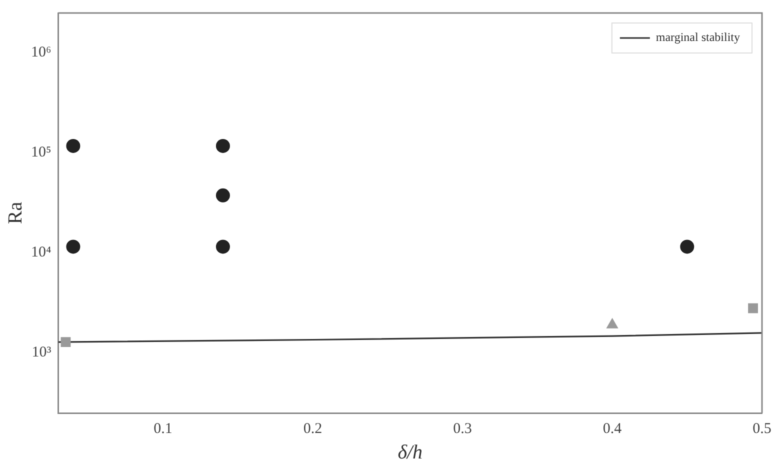 The width and height of the screenshot is (778, 473). What do you see at coordinates (41, 152) in the screenshot?
I see `y-tick-label: 10⁵` at bounding box center [41, 152].